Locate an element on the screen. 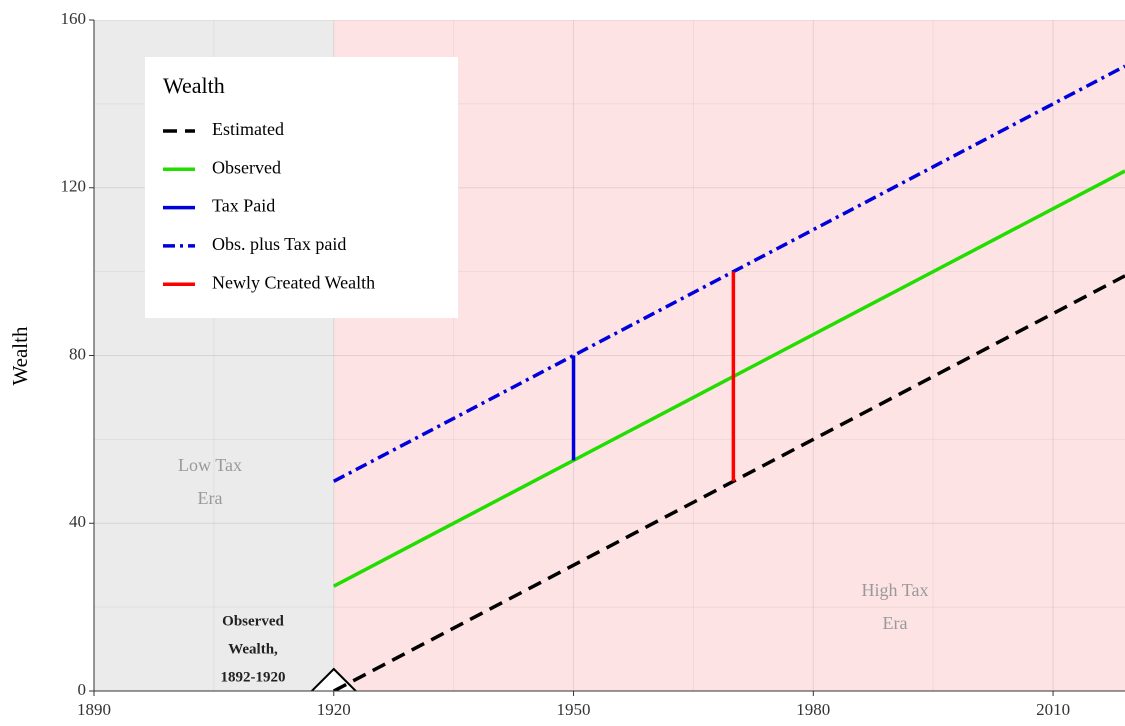  y-tick-label: 0 is located at coordinates (82, 689).